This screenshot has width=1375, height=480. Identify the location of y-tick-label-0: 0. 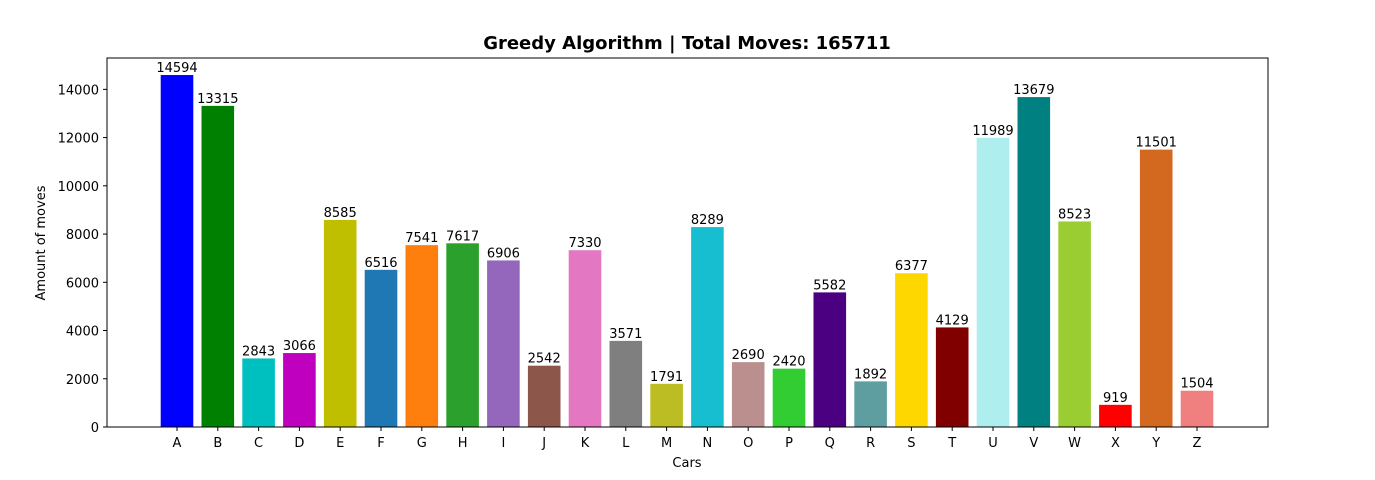
(95, 428).